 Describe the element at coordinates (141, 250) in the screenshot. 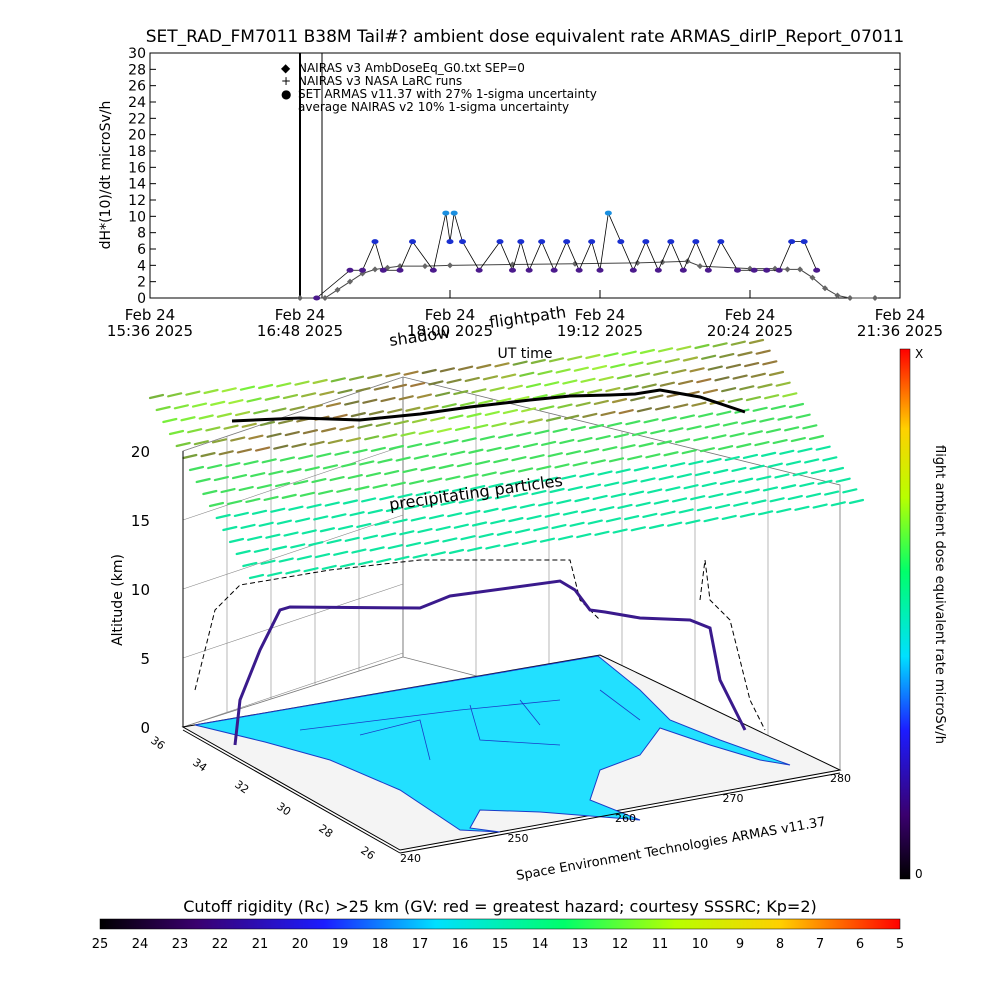

I see `y-tick-label: 6` at that location.